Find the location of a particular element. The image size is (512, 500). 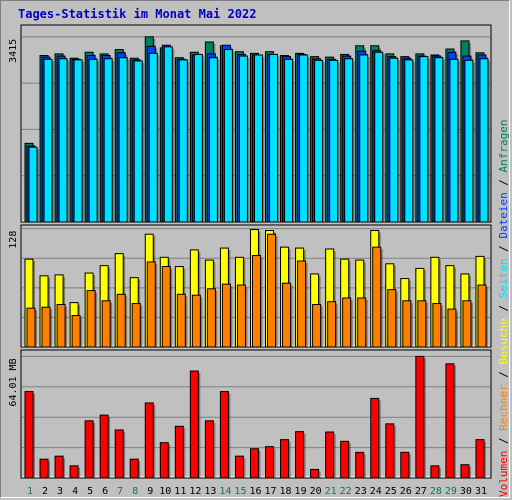

chart-title: Tages-Statistik im Monat Mai 2022 is located at coordinates (137, 14).